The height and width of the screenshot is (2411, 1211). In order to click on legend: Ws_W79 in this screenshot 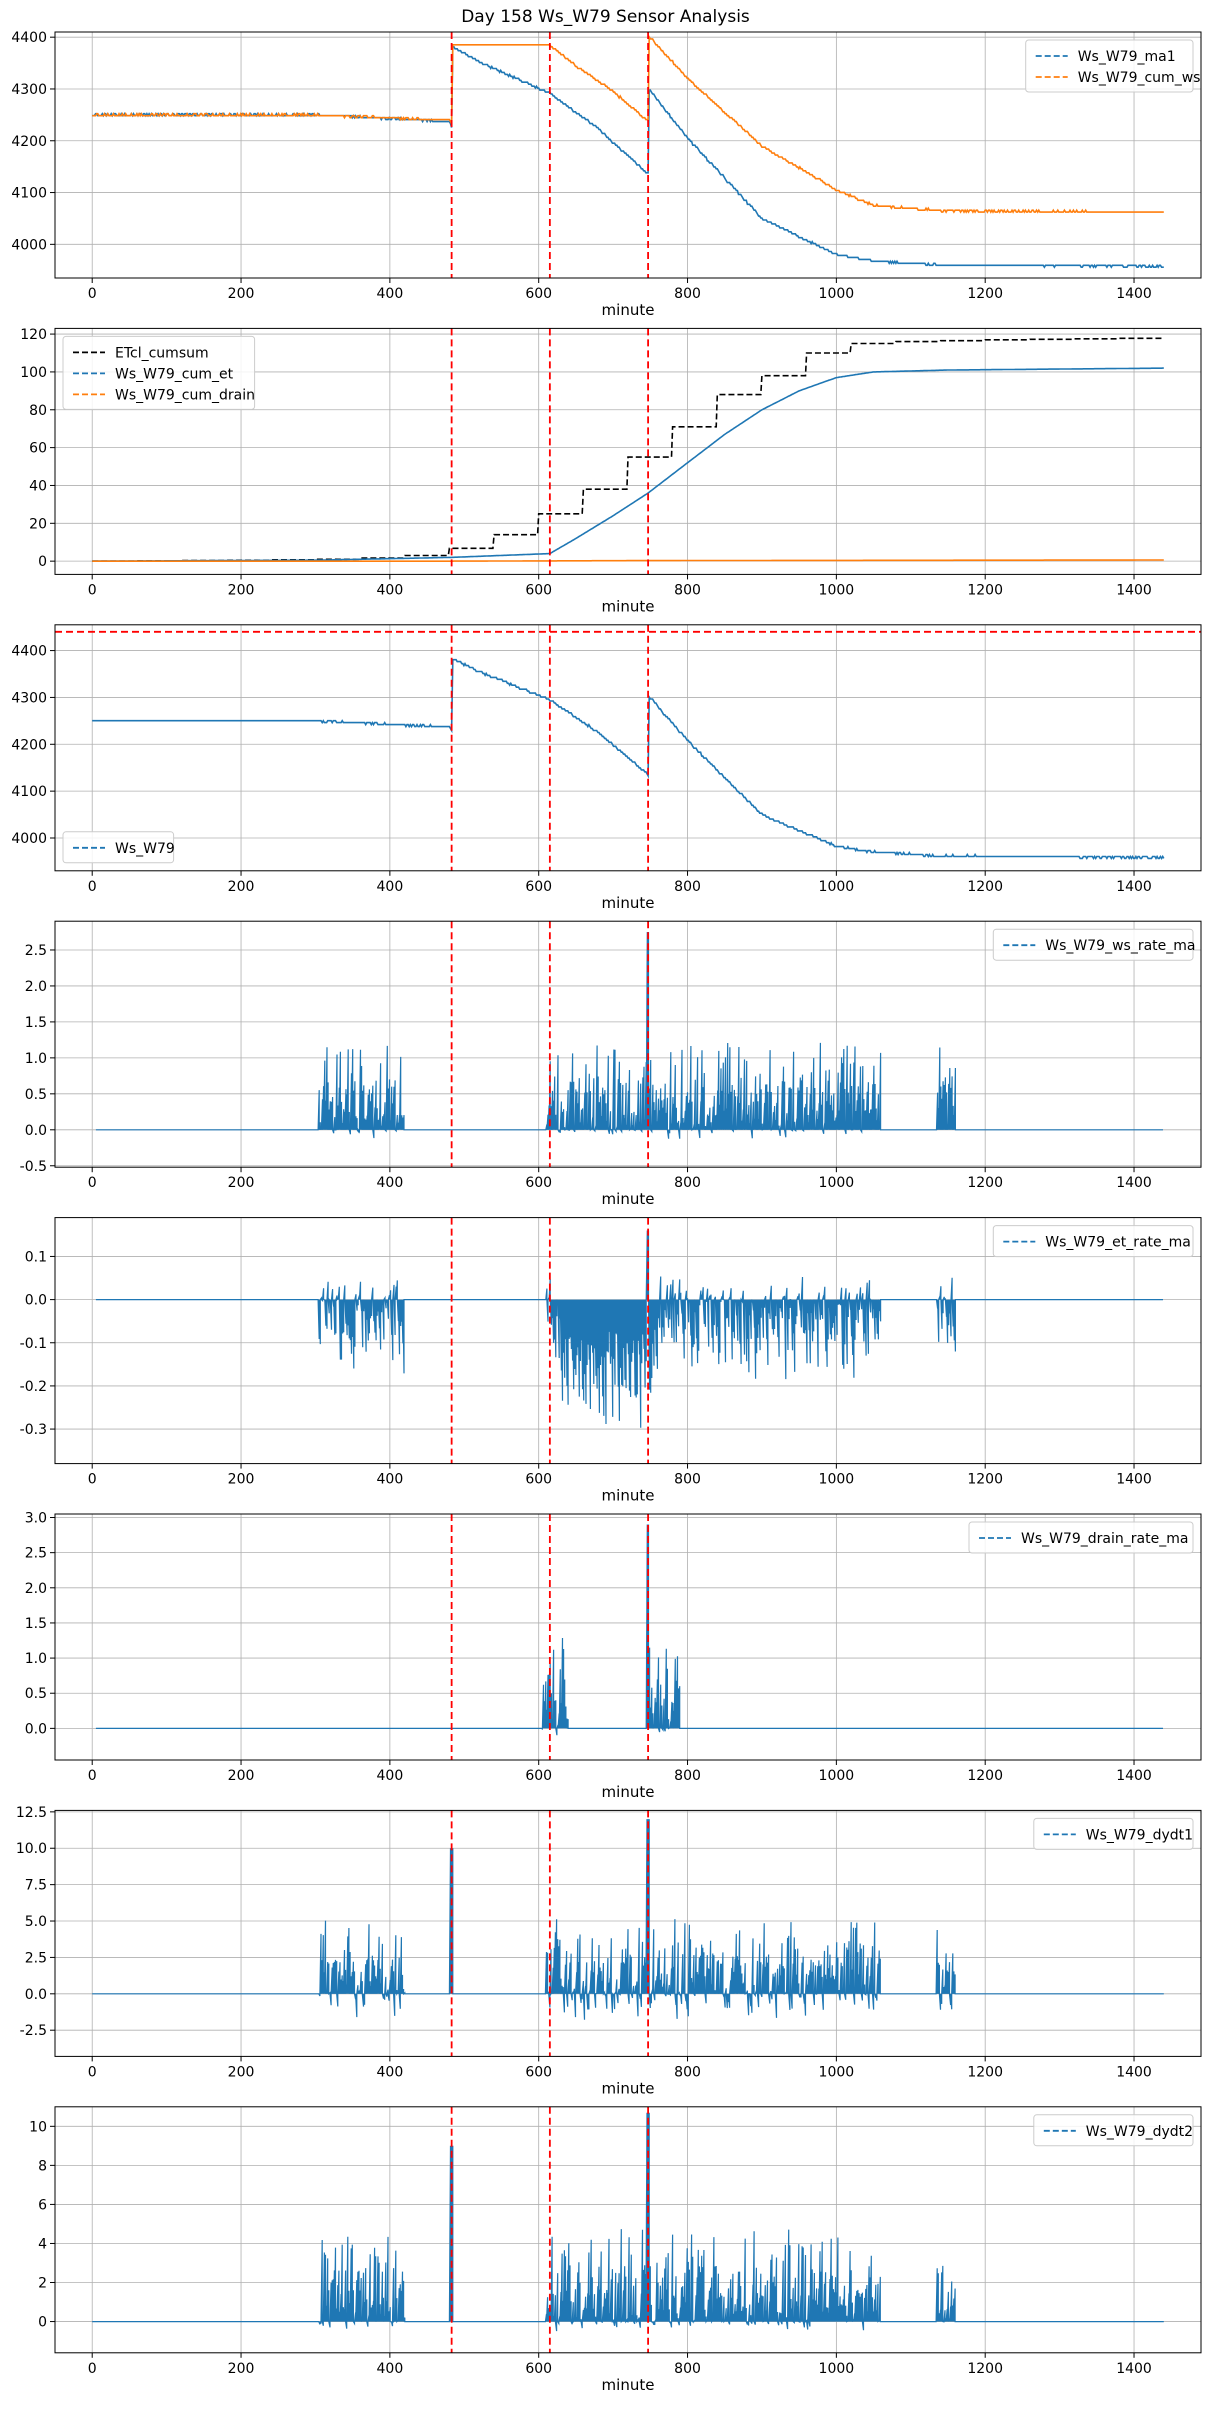, I will do `click(118, 847)`.